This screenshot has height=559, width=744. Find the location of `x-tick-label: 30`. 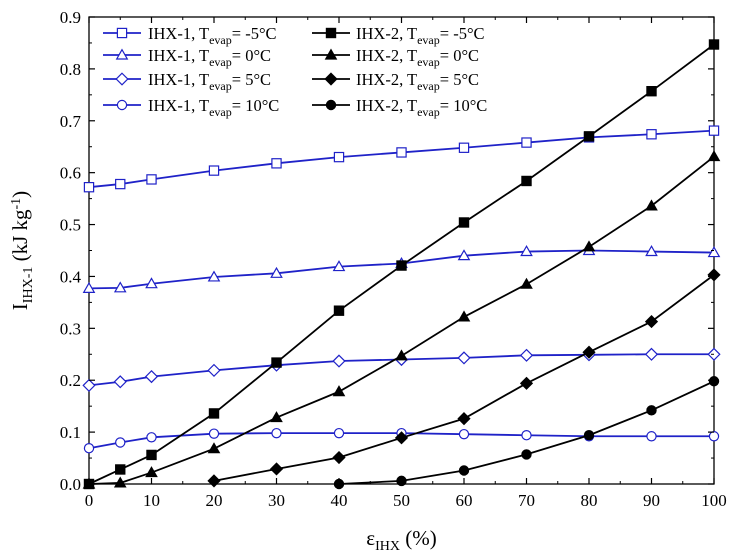

x-tick-label: 30 is located at coordinates (276, 500).